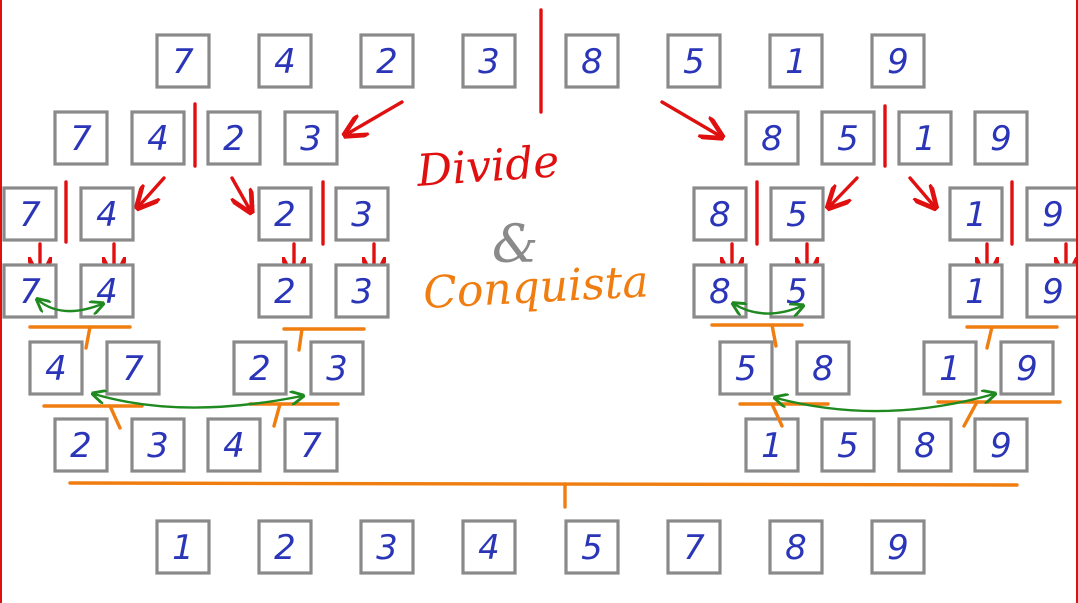 Image resolution: width=1078 pixels, height=603 pixels. I want to click on merge-bar-final, so click(543, 484).